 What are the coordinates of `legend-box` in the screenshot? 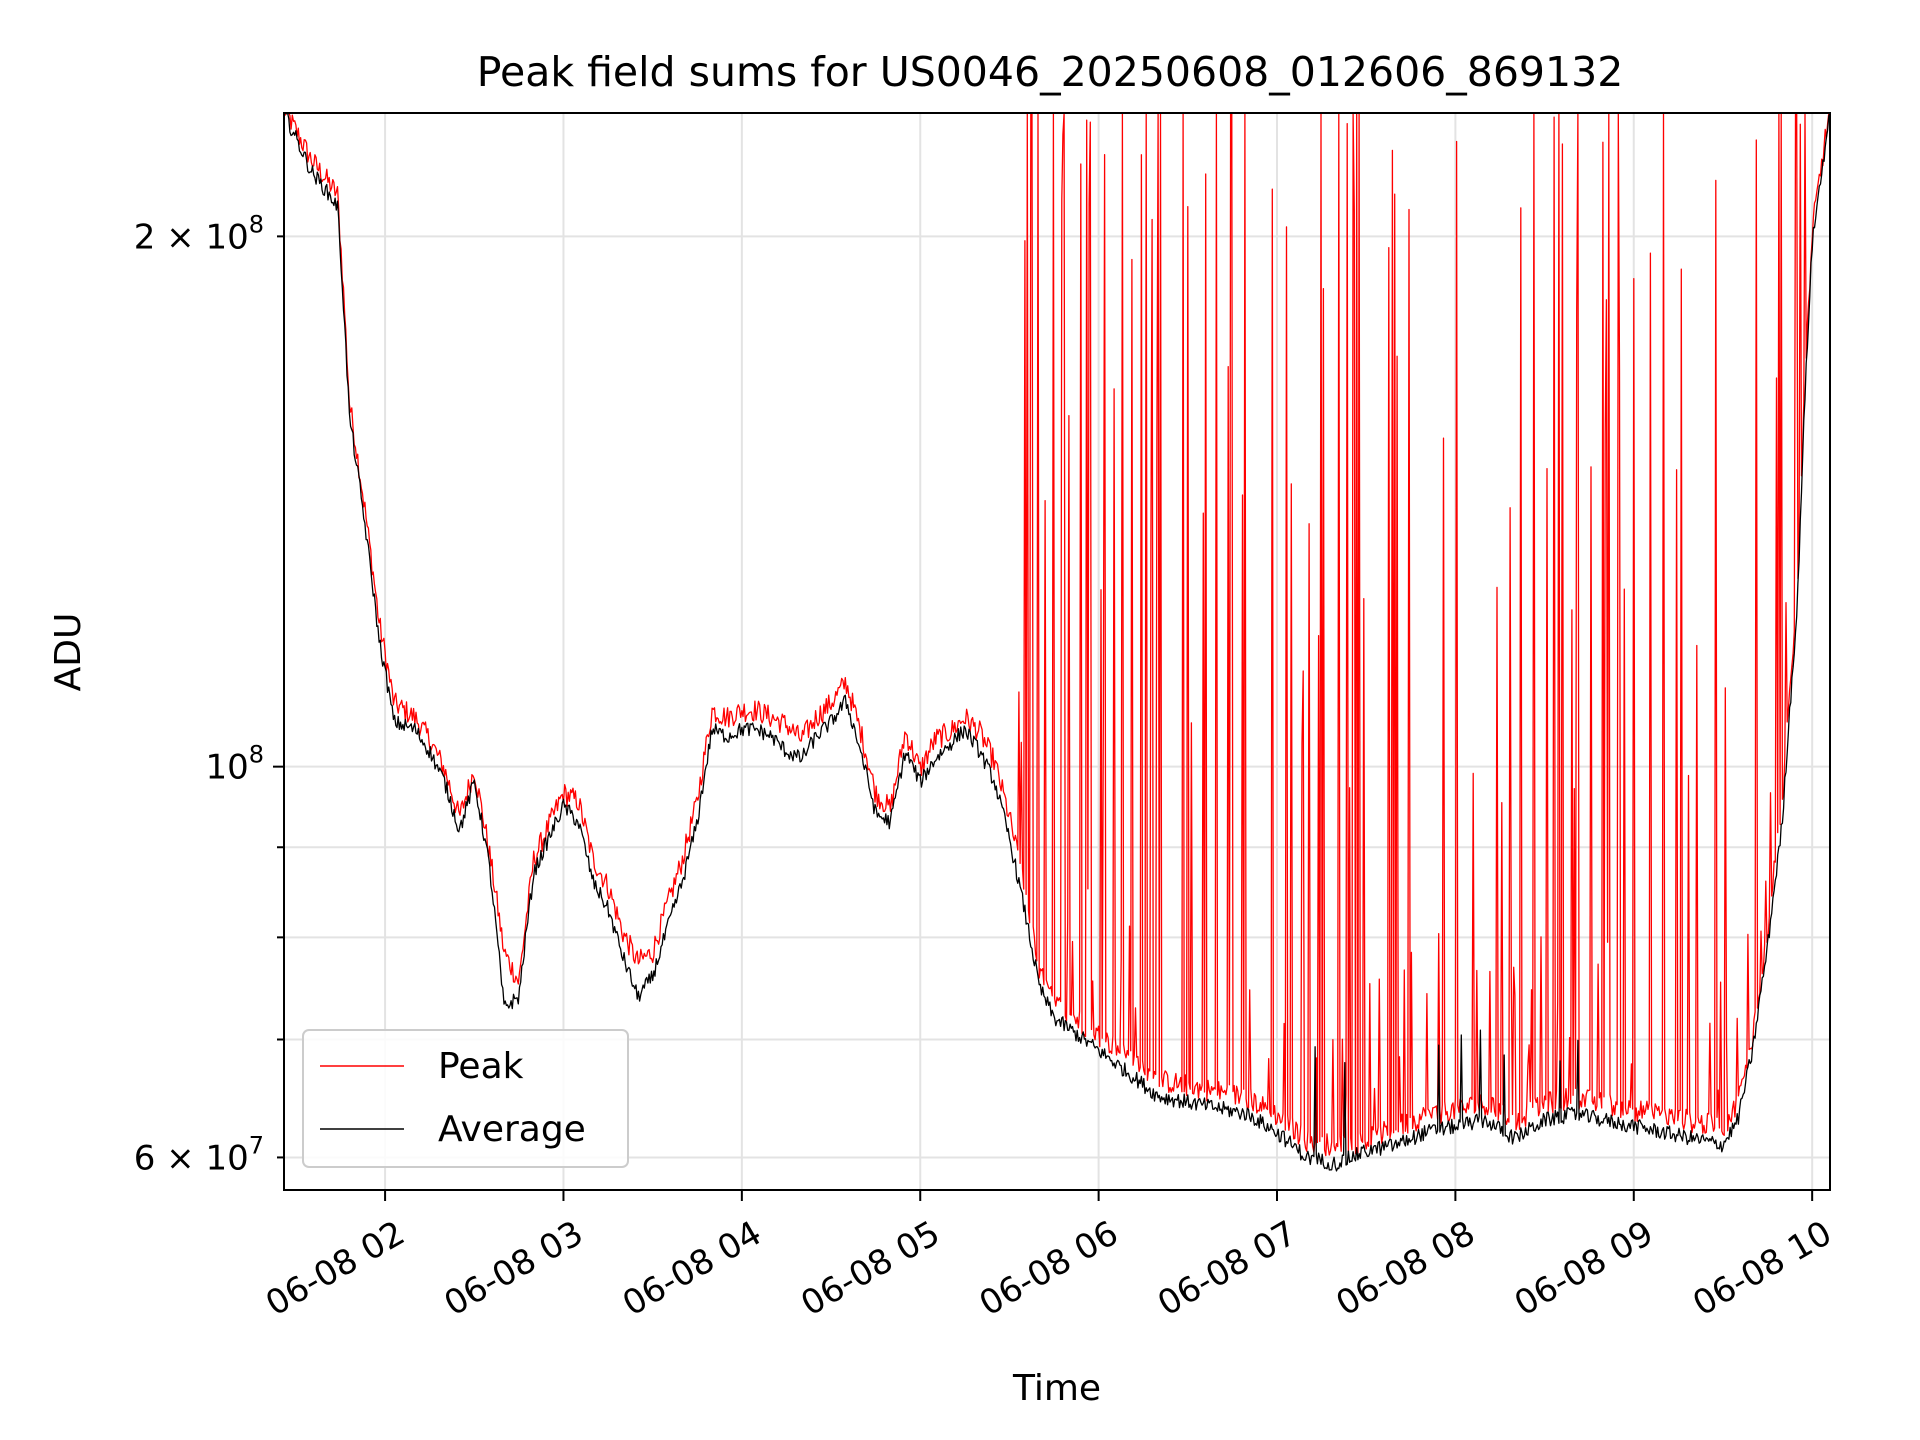 It's located at (465, 1098).